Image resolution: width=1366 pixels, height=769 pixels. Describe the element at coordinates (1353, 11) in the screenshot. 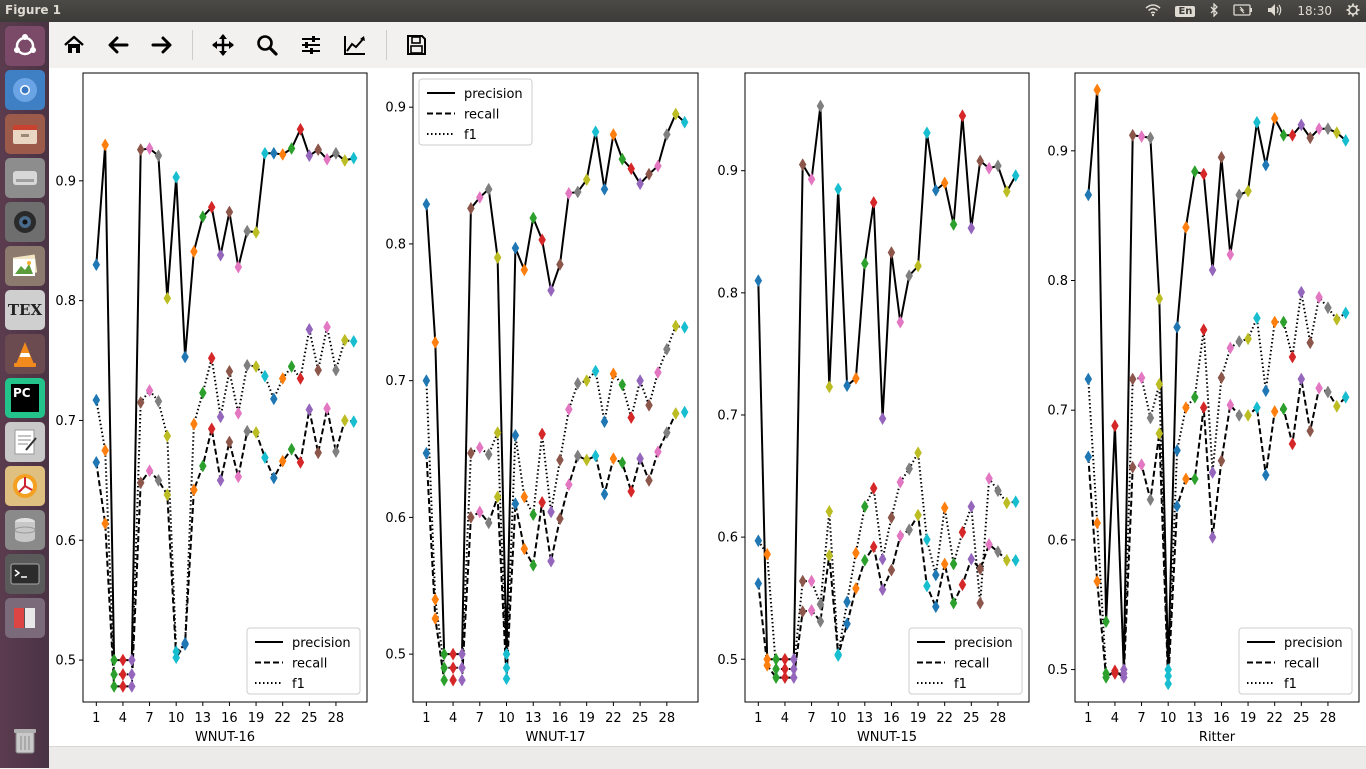

I see `settings-gear-icon` at that location.